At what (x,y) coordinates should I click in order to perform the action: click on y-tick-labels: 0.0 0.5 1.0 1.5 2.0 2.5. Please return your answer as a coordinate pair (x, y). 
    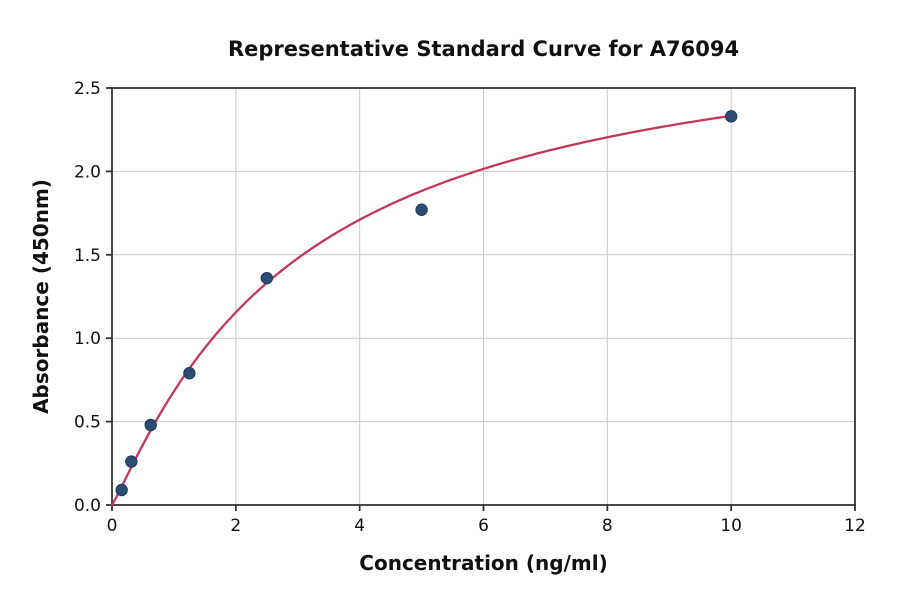
    Looking at the image, I should click on (87, 297).